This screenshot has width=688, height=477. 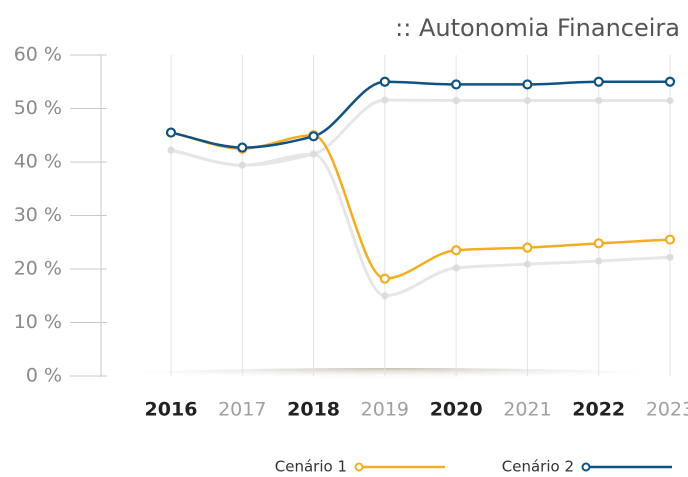 I want to click on x-tick-label: 2022, so click(x=598, y=410).